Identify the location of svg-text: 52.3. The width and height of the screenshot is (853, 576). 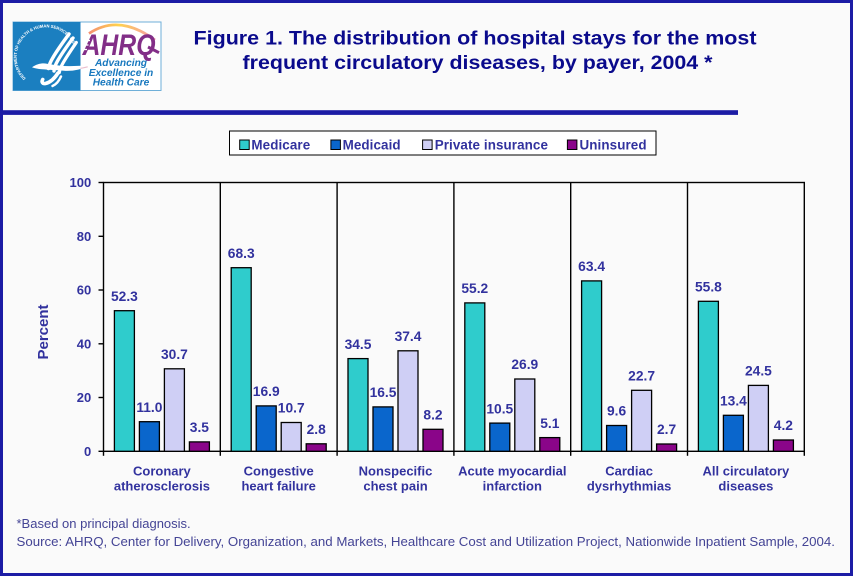
(124, 296).